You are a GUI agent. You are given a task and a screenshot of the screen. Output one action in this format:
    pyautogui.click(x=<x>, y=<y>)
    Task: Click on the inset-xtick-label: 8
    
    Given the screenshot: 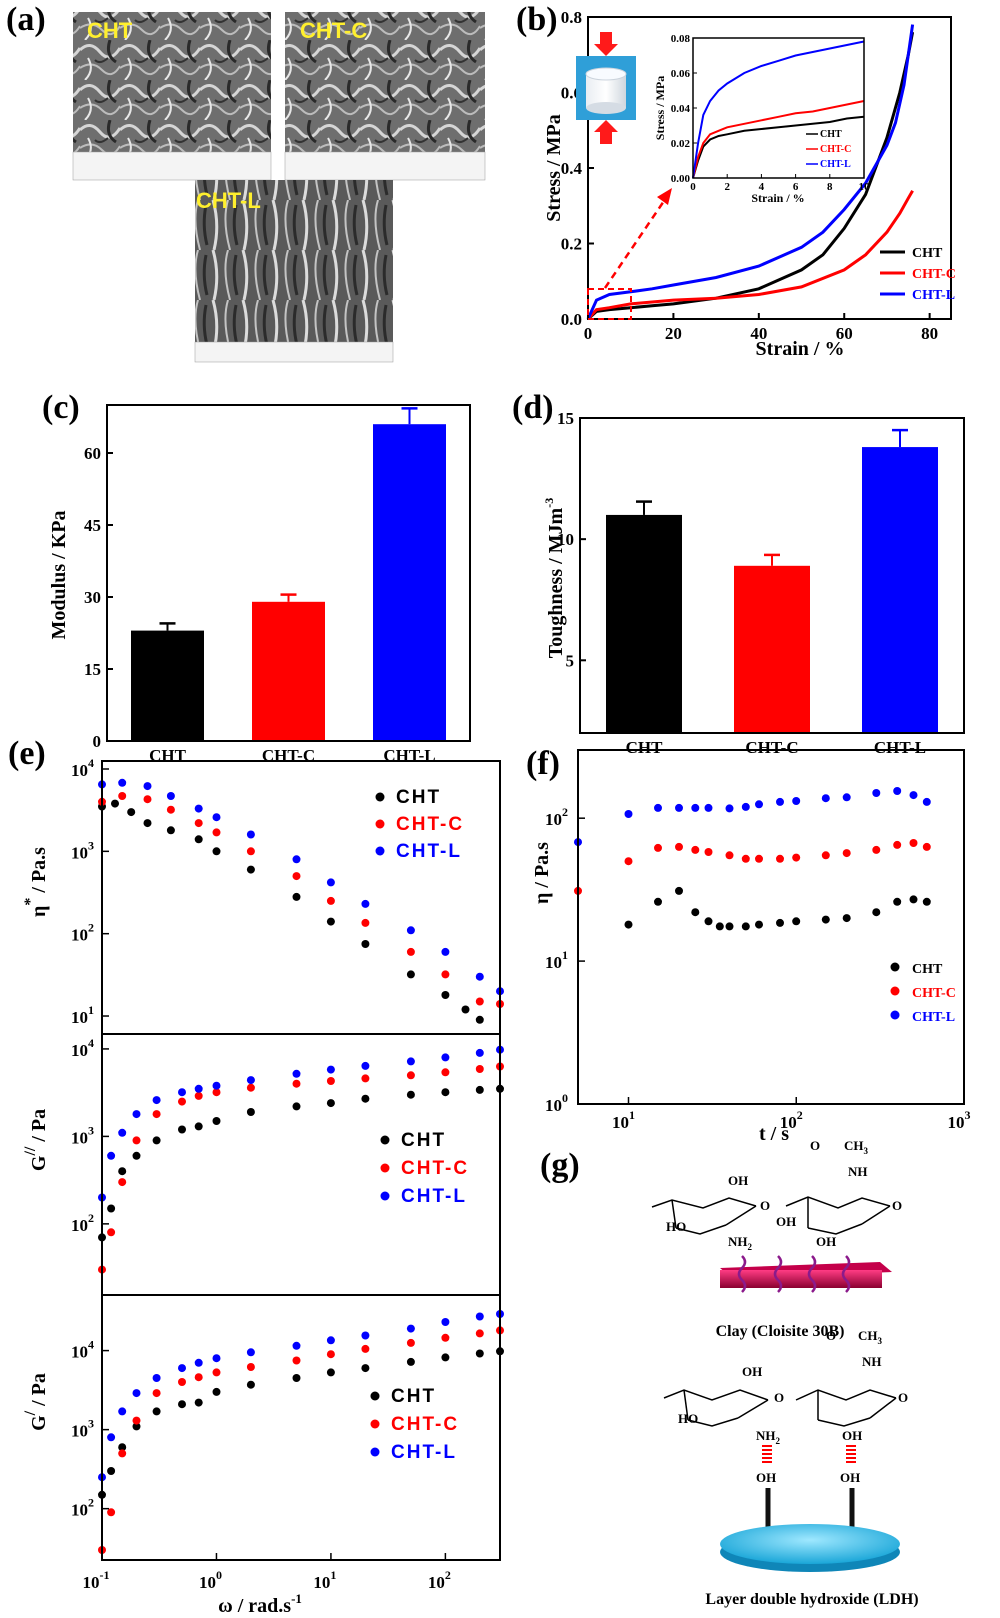 What is the action you would take?
    pyautogui.click(x=830, y=187)
    